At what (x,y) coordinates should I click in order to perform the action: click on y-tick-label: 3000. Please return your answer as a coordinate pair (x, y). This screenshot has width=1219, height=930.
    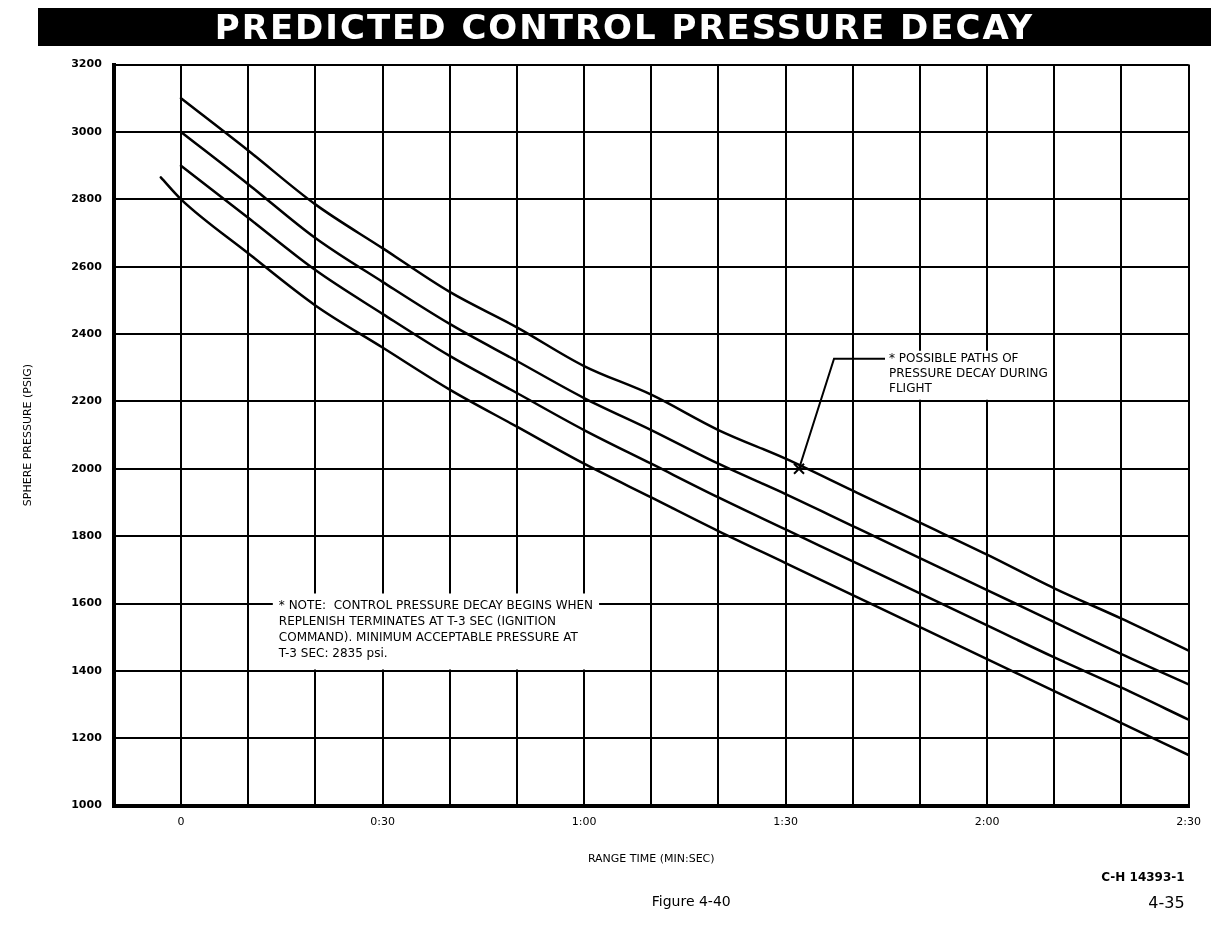
    Looking at the image, I should click on (87, 131).